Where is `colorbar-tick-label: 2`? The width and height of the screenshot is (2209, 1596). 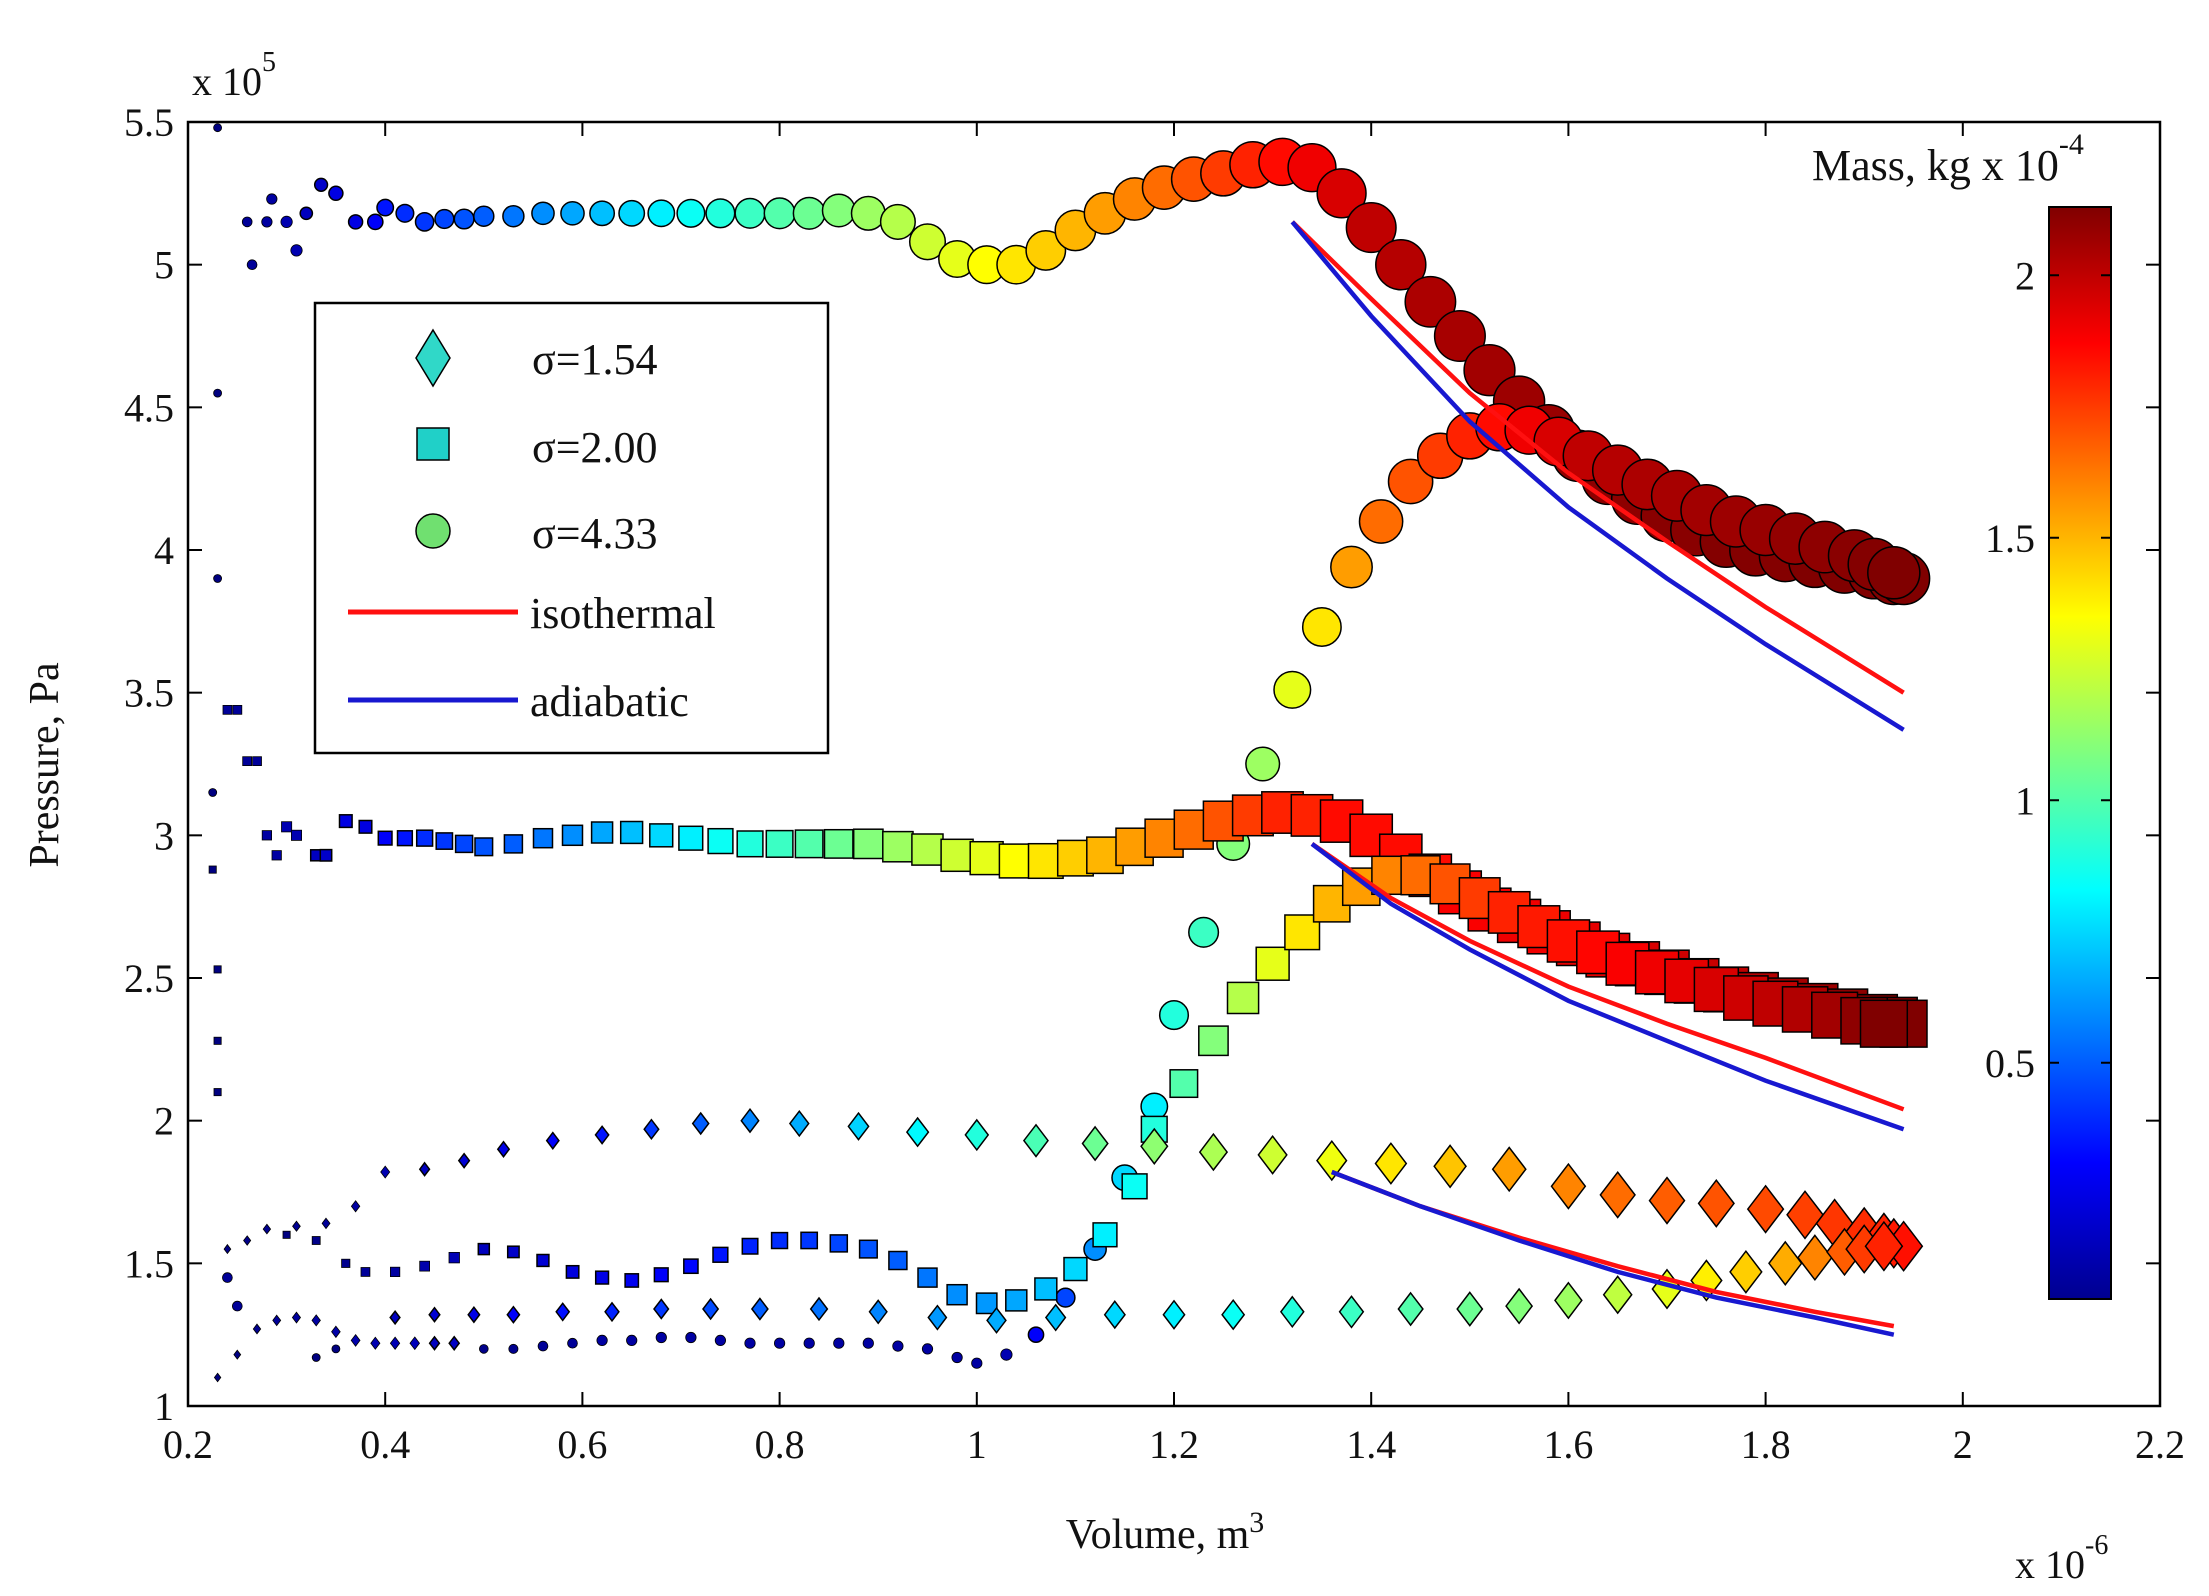 colorbar-tick-label: 2 is located at coordinates (2025, 275).